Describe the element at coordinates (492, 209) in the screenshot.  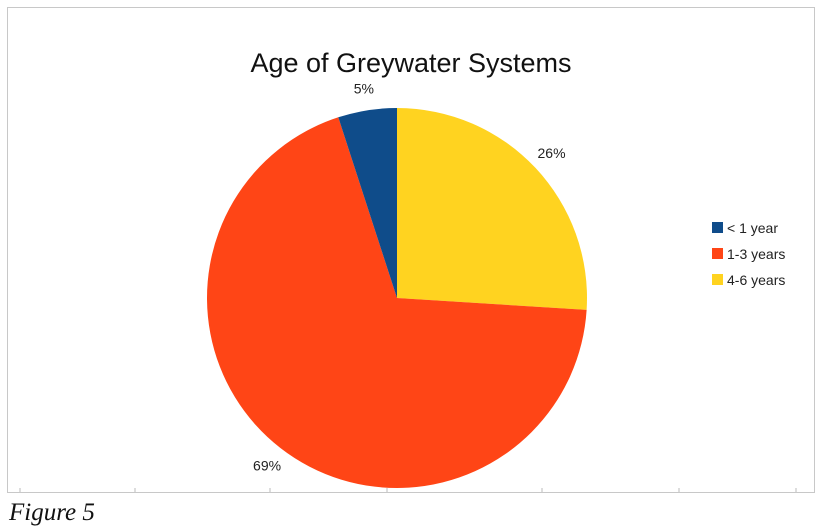
I see `pie-slice-4-6-years` at that location.